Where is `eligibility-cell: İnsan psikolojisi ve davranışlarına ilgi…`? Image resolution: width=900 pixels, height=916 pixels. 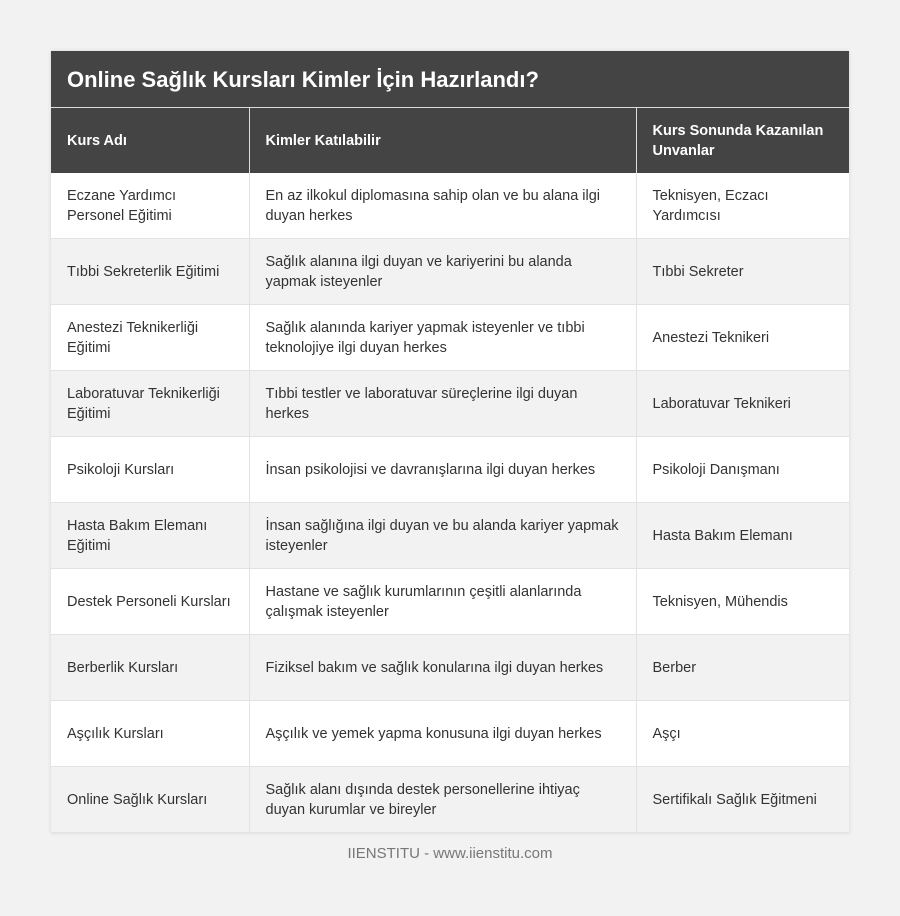
eligibility-cell: İnsan psikolojisi ve davranışlarına ilgi… is located at coordinates (443, 469).